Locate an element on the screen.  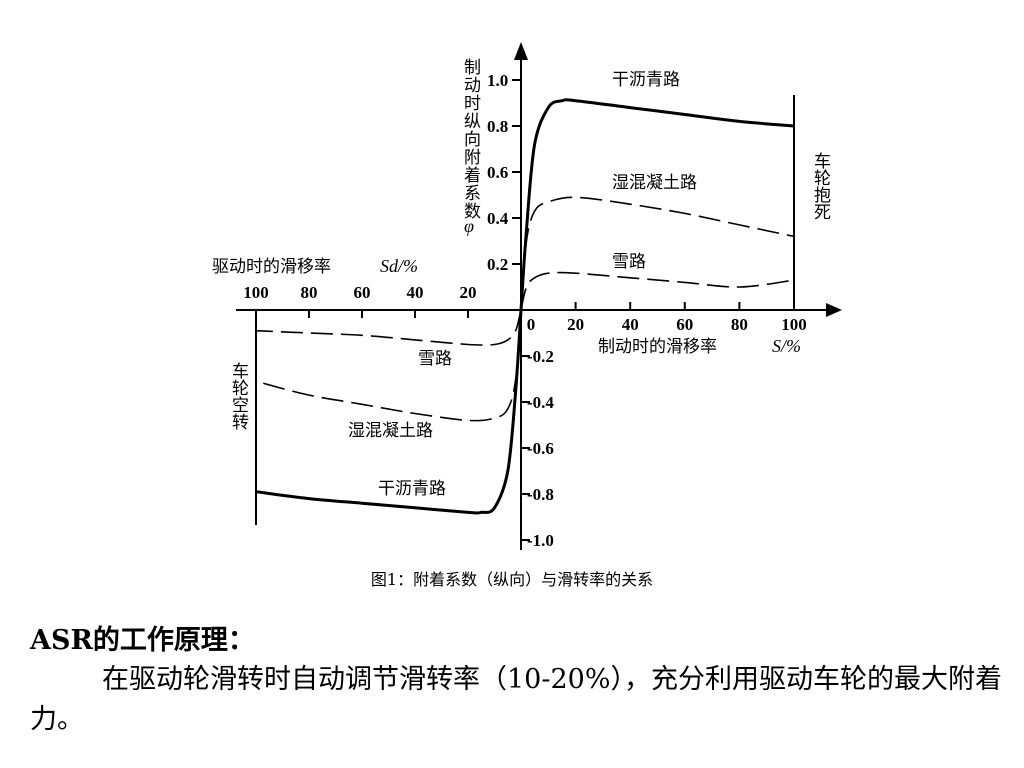
series-1-driving-line is located at coordinates (389, 412).